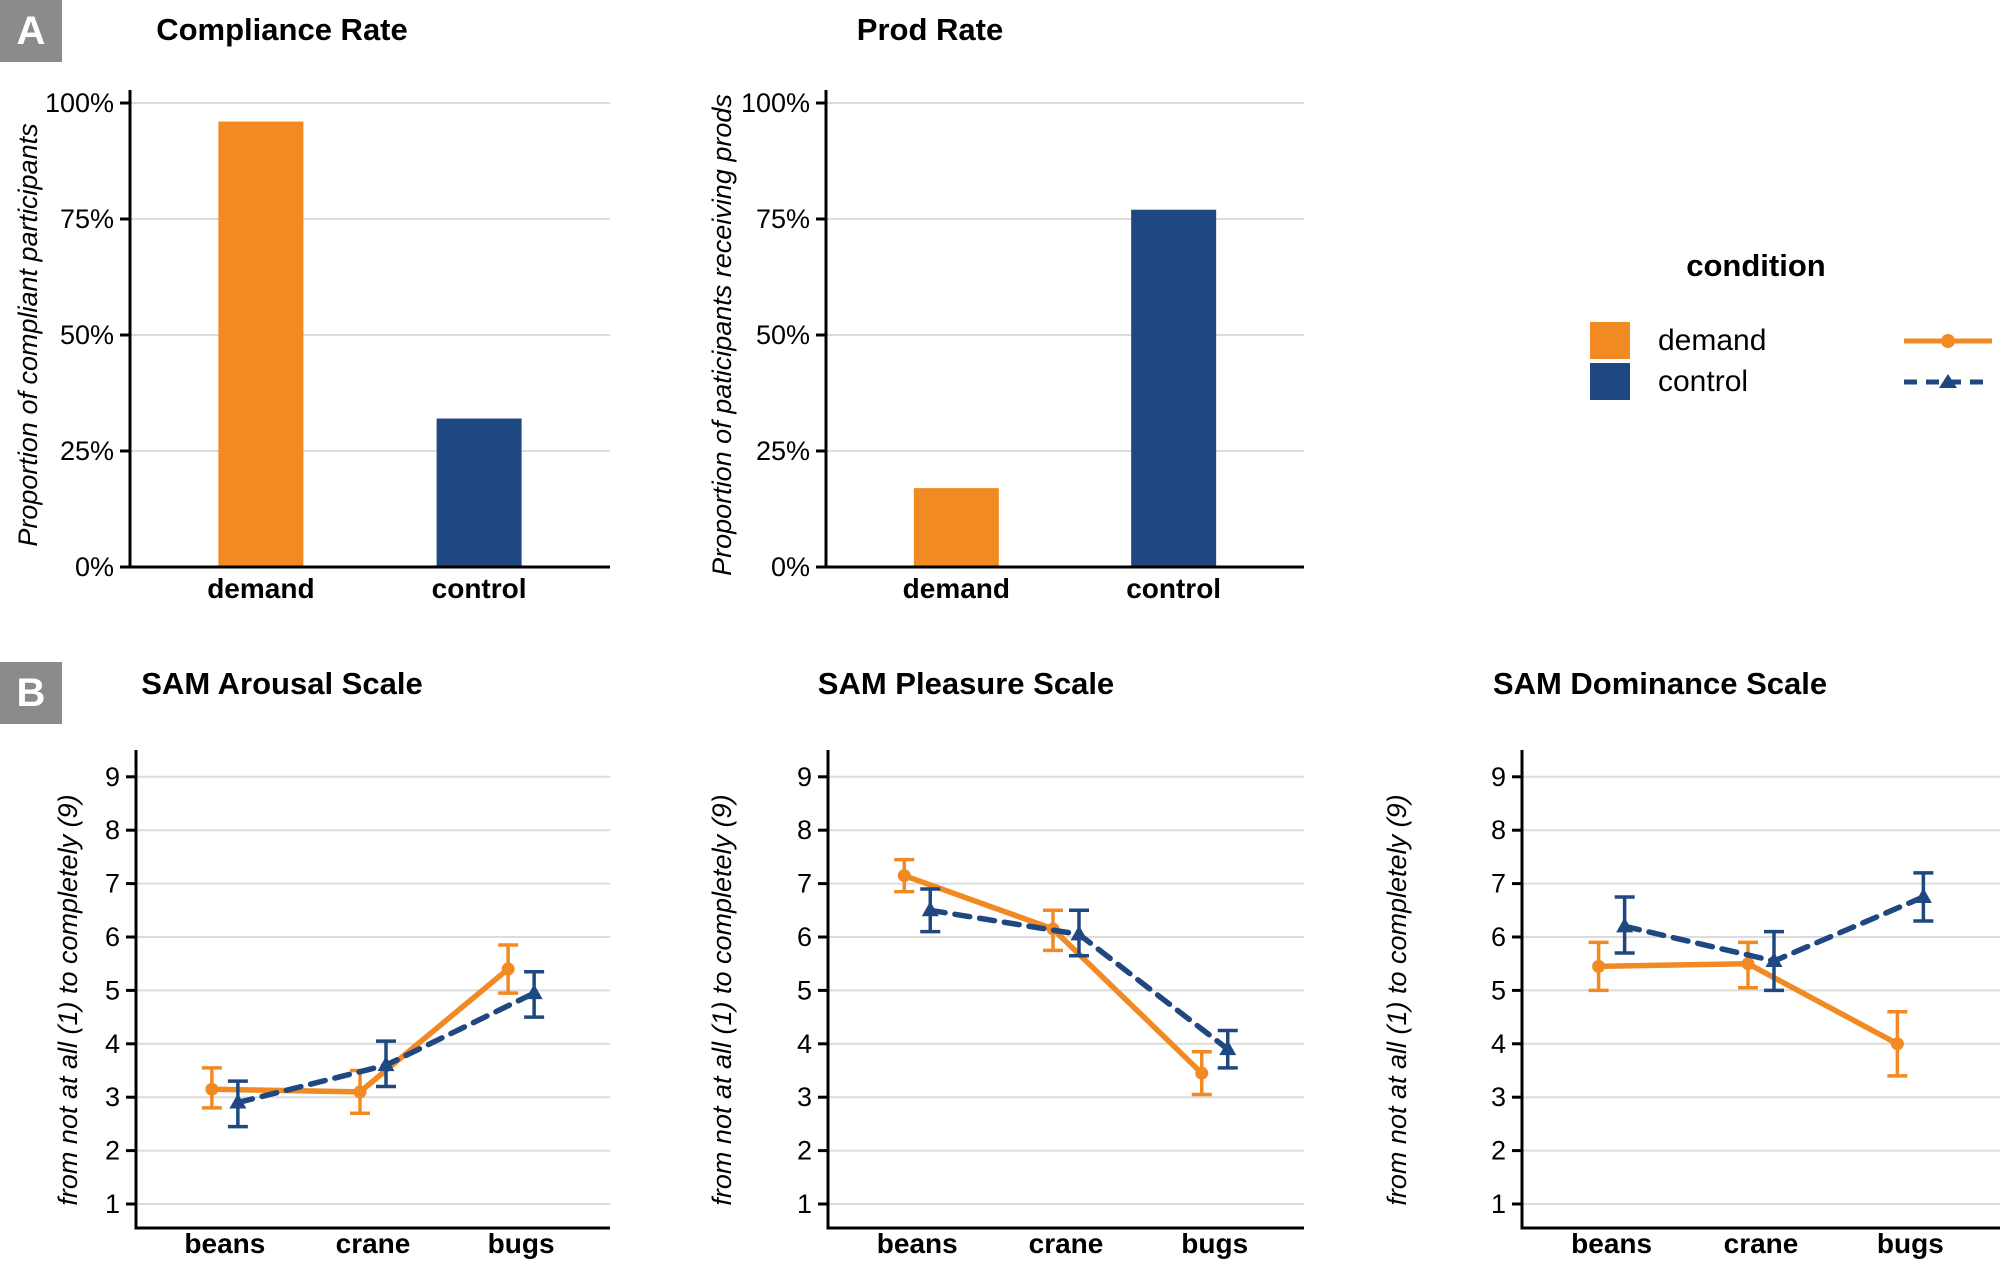 The height and width of the screenshot is (1263, 2000). I want to click on chart-title-dominance: SAM Dominance Scale, so click(1660, 683).